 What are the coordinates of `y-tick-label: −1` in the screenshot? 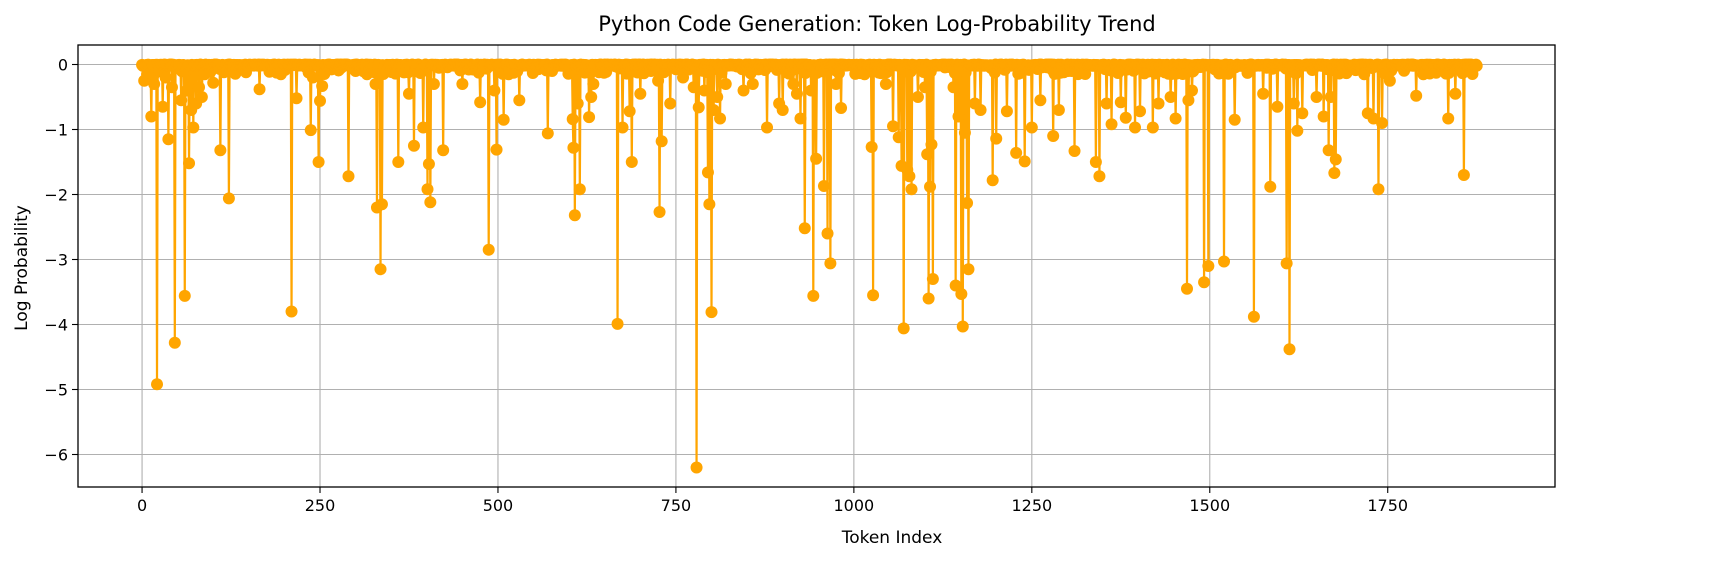 It's located at (56, 130).